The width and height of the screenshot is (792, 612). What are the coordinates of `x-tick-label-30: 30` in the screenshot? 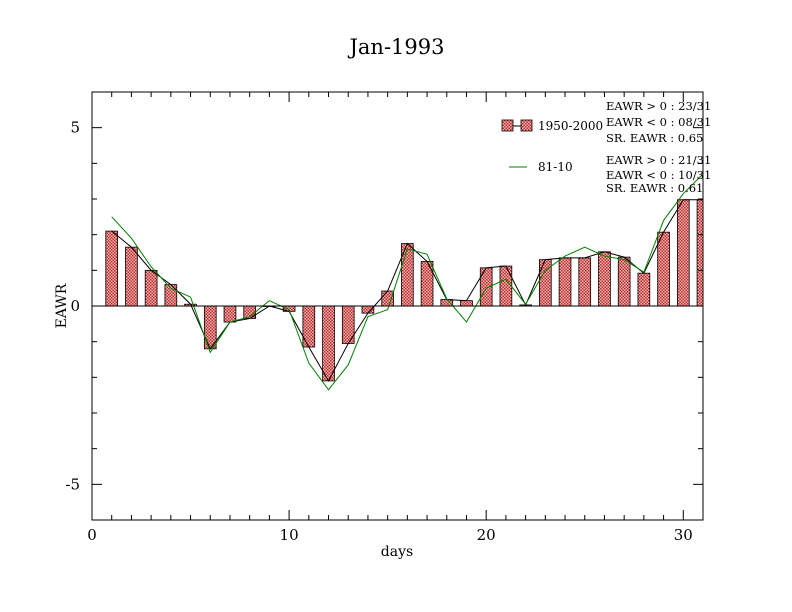 It's located at (683, 535).